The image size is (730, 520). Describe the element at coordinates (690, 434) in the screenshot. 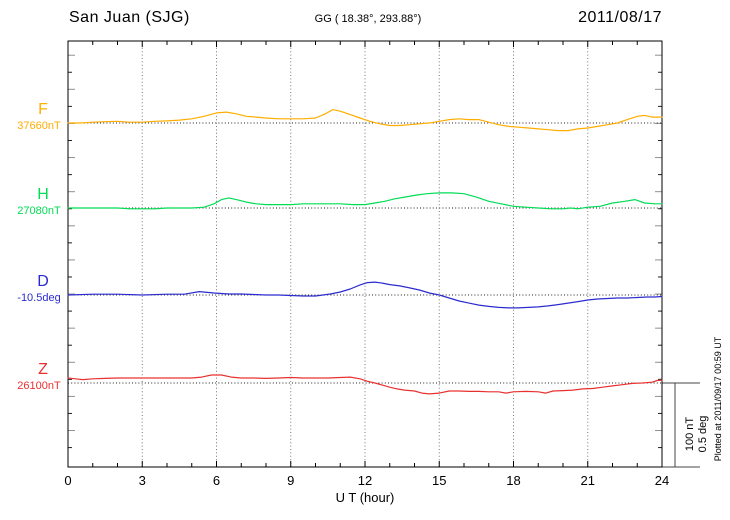

I see `scale-bar-label-nt: 100 nT` at that location.